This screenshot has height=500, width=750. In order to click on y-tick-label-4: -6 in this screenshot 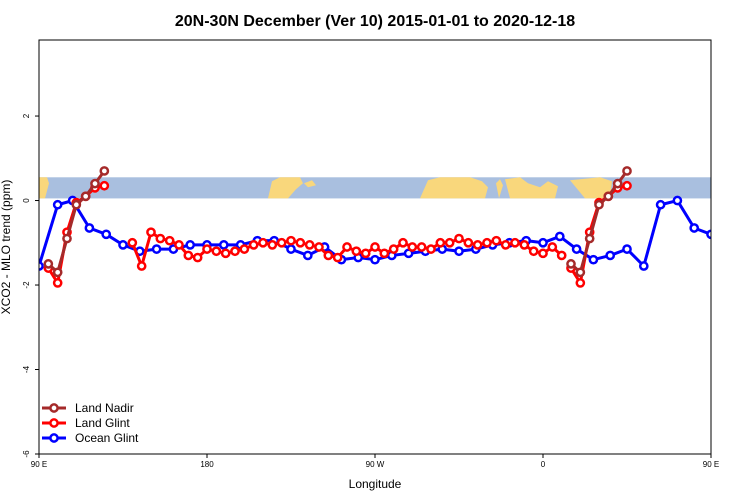, I will do `click(26, 454)`.